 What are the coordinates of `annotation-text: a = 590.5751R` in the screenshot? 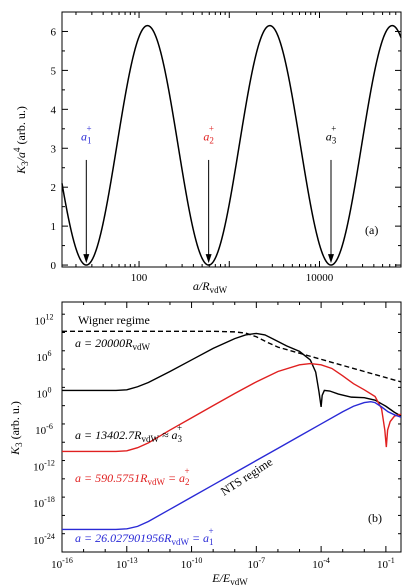 It's located at (111, 478).